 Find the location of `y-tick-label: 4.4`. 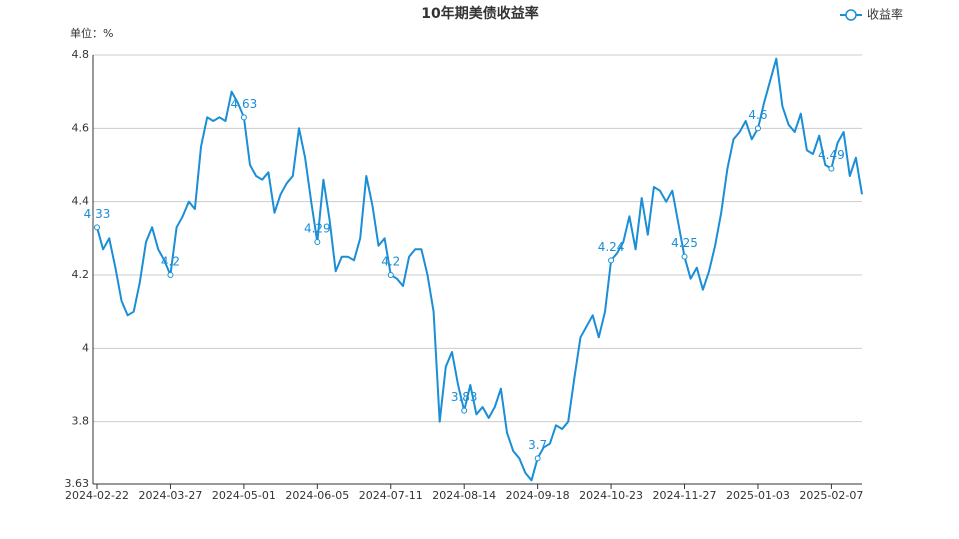

y-tick-label: 4.4 is located at coordinates (81, 201).